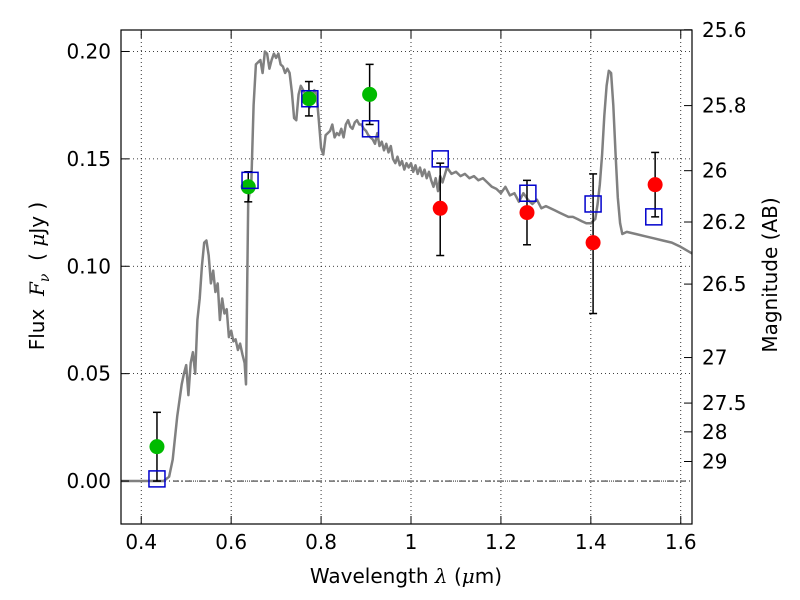 This screenshot has height=600, width=800. What do you see at coordinates (591, 542) in the screenshot?
I see `x-tick-label: 1.4` at bounding box center [591, 542].